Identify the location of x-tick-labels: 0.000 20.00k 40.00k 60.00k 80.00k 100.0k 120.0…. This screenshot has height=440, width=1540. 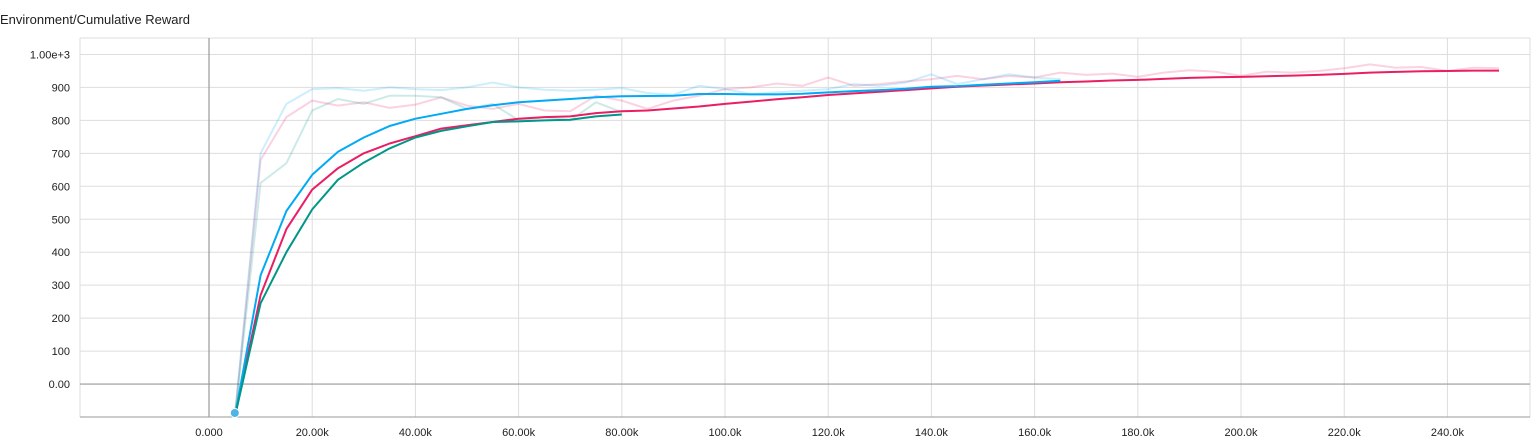
(829, 433).